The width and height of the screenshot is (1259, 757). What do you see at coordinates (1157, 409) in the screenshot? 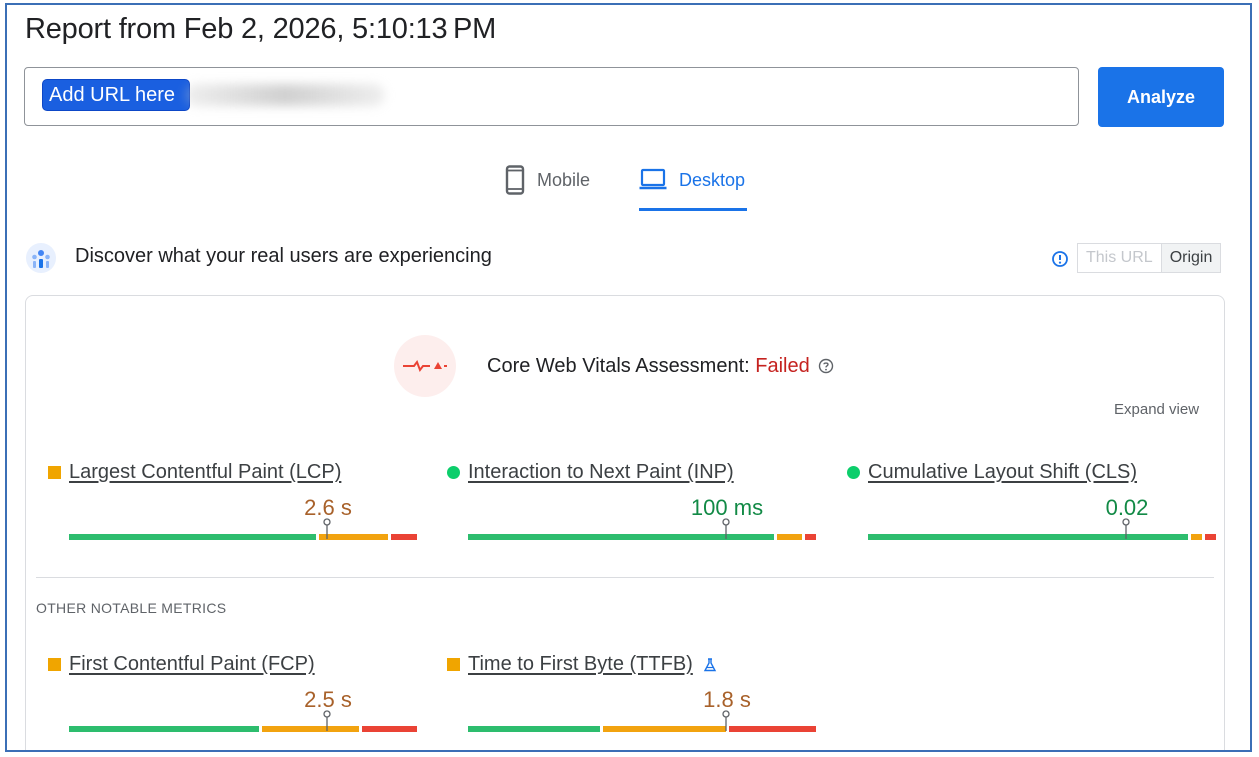
I see `expand-view-link: Expand view` at bounding box center [1157, 409].